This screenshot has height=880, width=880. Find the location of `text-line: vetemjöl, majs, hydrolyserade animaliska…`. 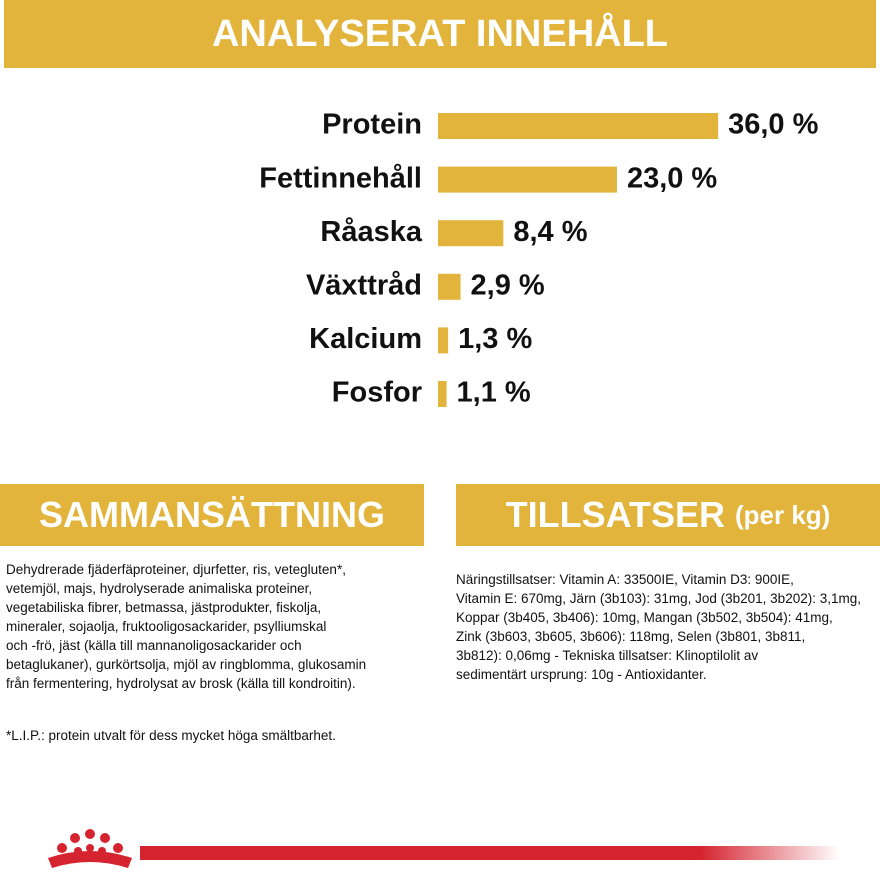

text-line: vetemjöl, majs, hydrolyserade animaliska… is located at coordinates (159, 588).